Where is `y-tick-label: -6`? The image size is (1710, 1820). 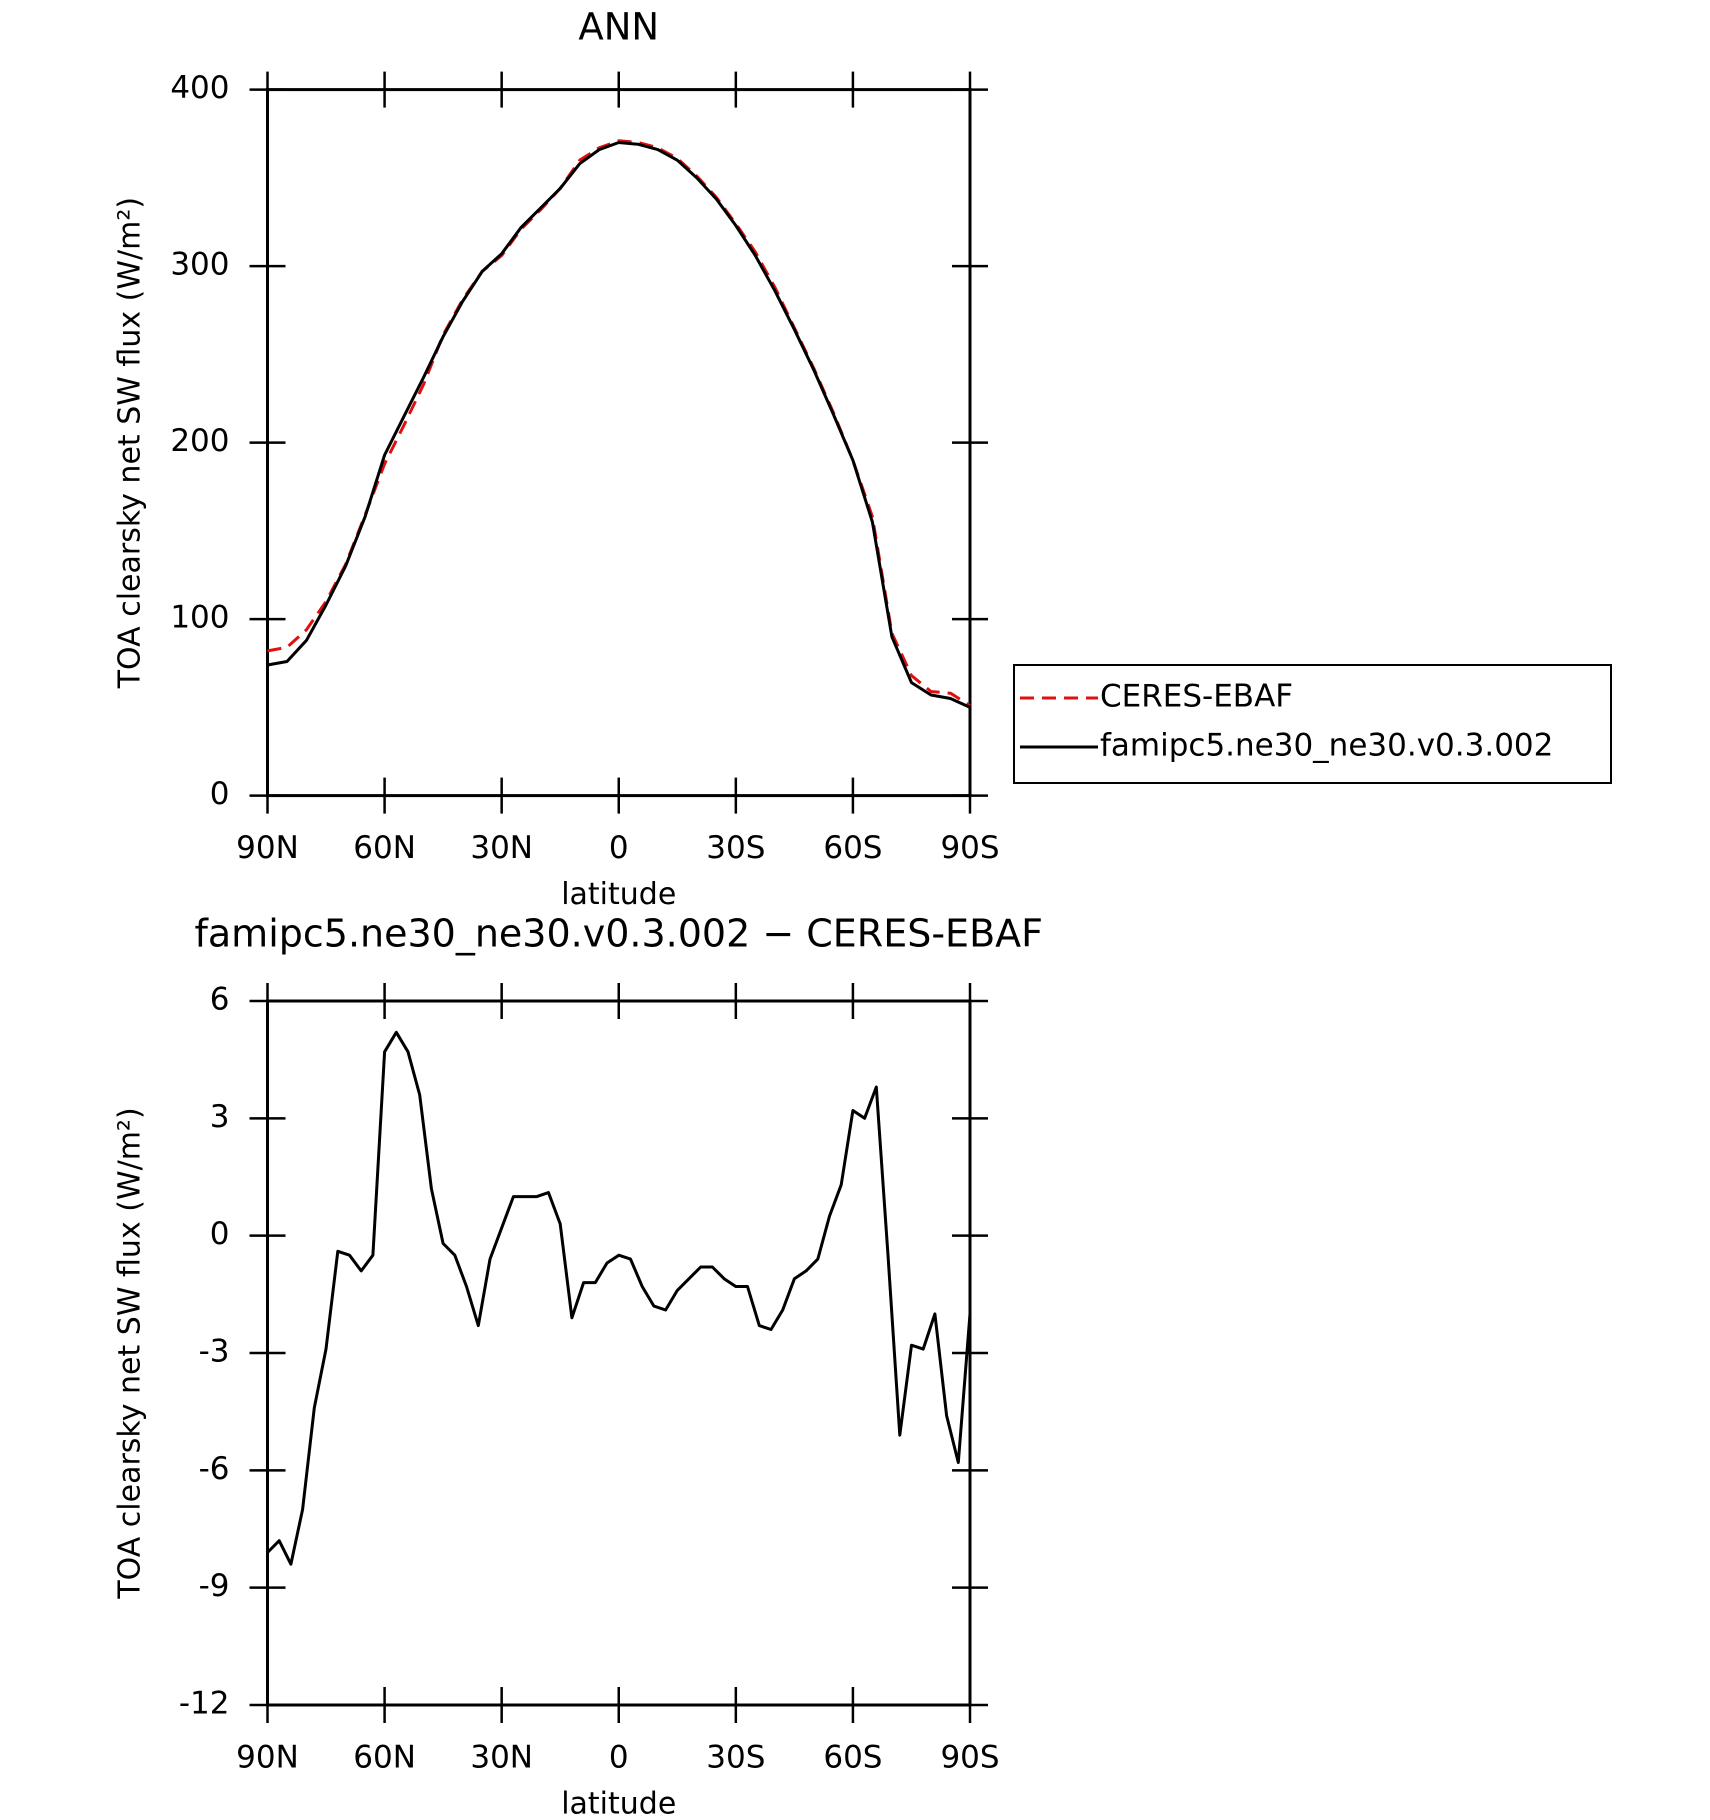
y-tick-label: -6 is located at coordinates (214, 1469).